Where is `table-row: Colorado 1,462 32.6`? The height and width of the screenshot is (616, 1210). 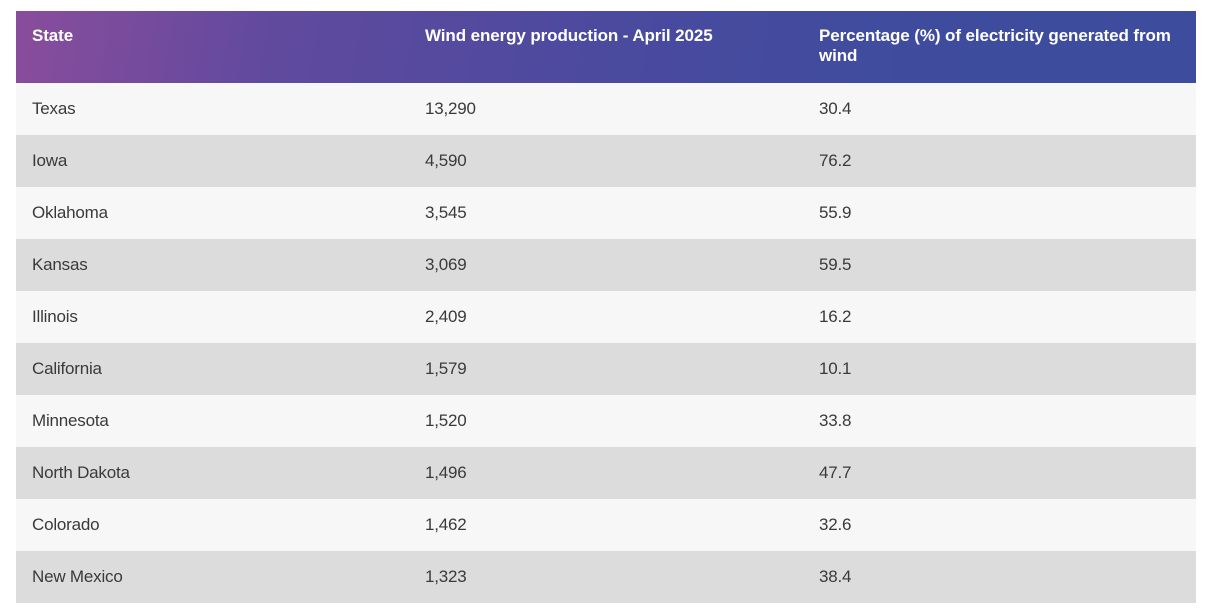
table-row: Colorado 1,462 32.6 is located at coordinates (606, 525).